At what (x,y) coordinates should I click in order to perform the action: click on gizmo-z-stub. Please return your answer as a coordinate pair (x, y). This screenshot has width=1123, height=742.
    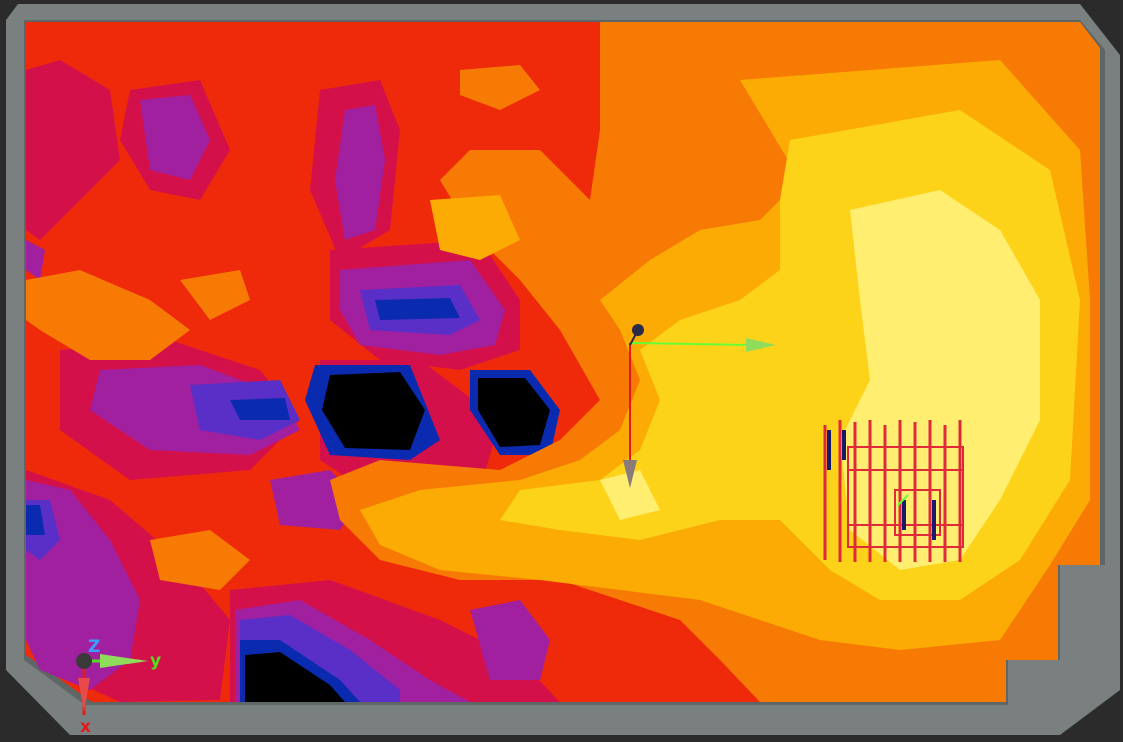
    Looking at the image, I should click on (634, 337).